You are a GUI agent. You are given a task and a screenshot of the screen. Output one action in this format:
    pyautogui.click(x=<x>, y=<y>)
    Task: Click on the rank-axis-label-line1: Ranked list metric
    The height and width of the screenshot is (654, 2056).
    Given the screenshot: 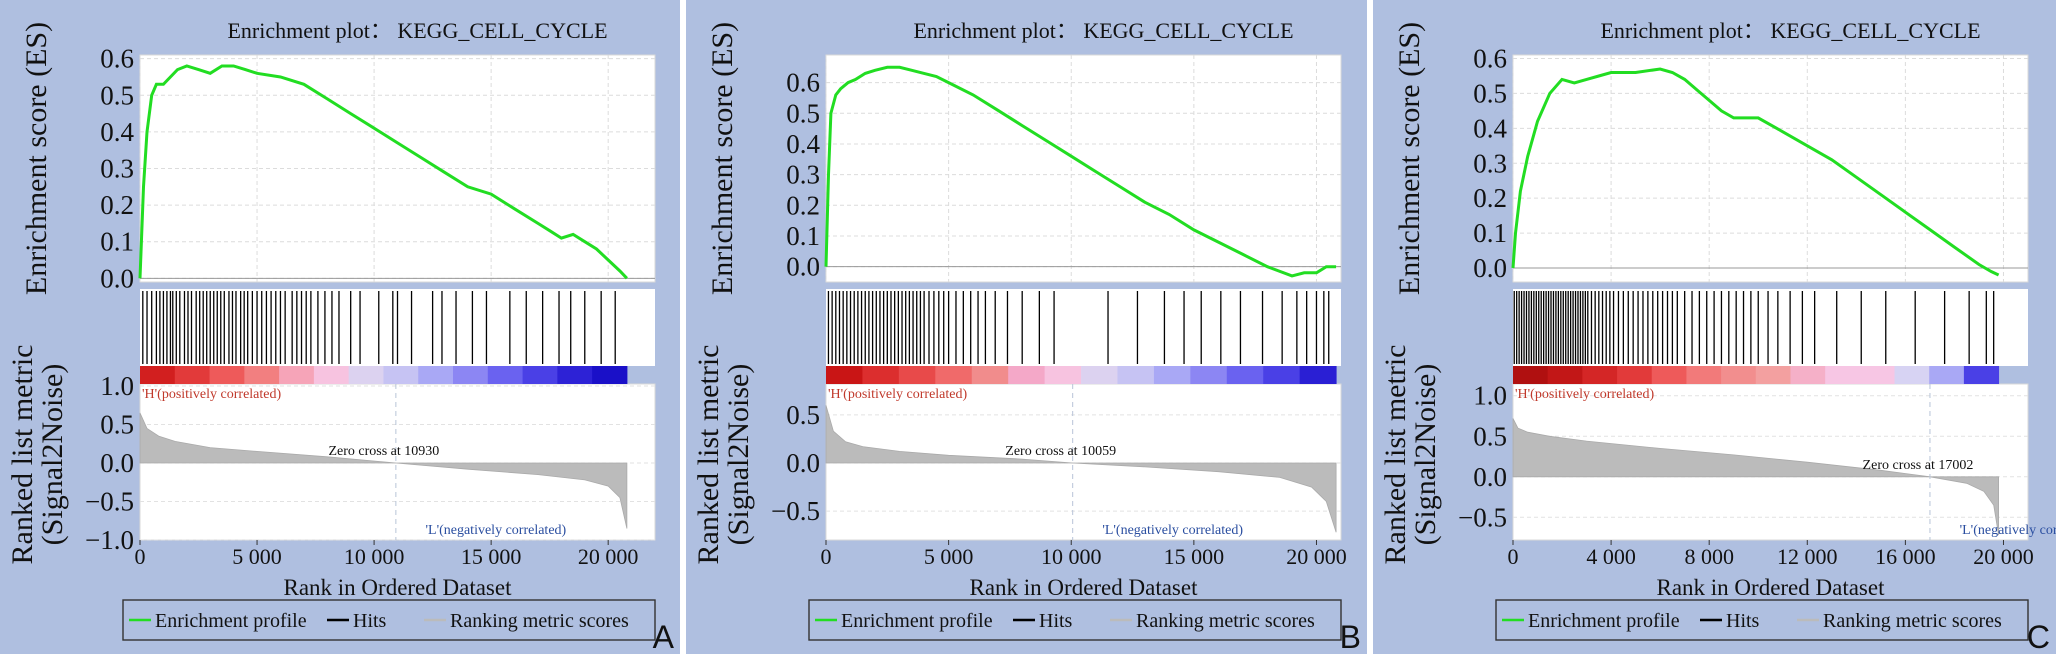 What is the action you would take?
    pyautogui.click(x=22, y=455)
    